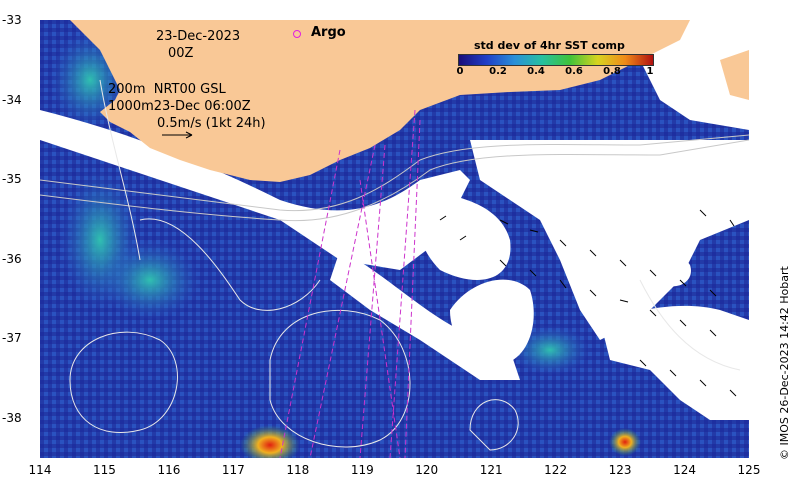 This screenshot has height=492, width=791. What do you see at coordinates (167, 89) in the screenshot?
I see `contour-note-1: 200m NRT00 GSL` at bounding box center [167, 89].